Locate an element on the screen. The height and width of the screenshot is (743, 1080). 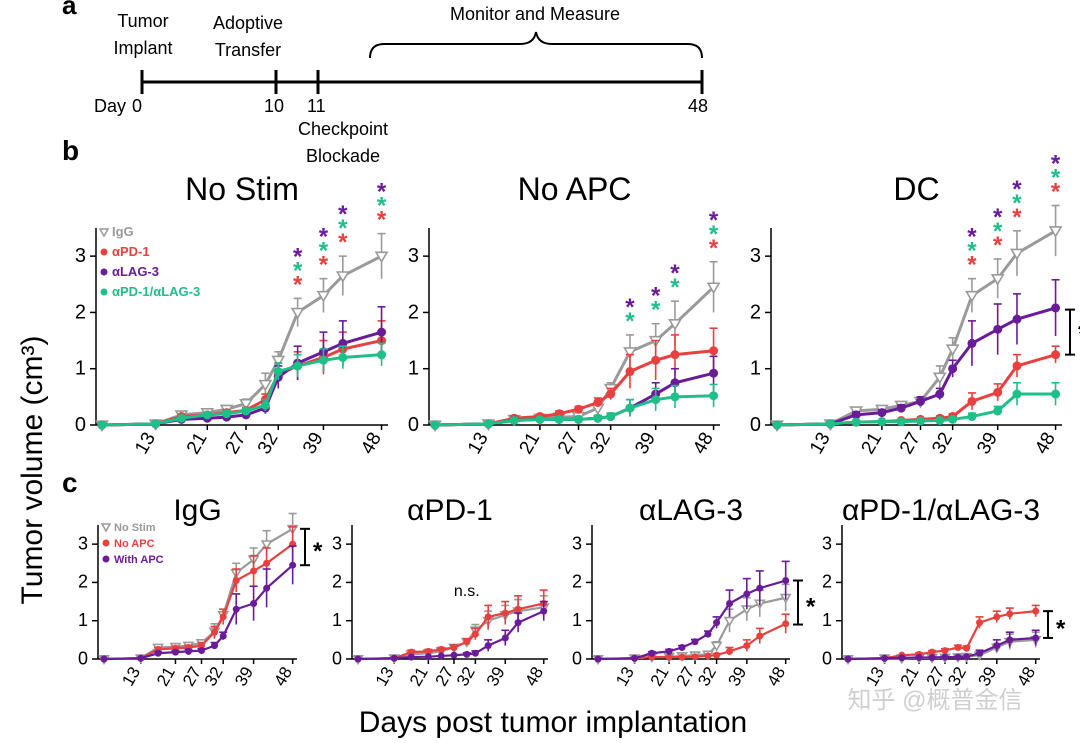
day-label: Day is located at coordinates (110, 106).